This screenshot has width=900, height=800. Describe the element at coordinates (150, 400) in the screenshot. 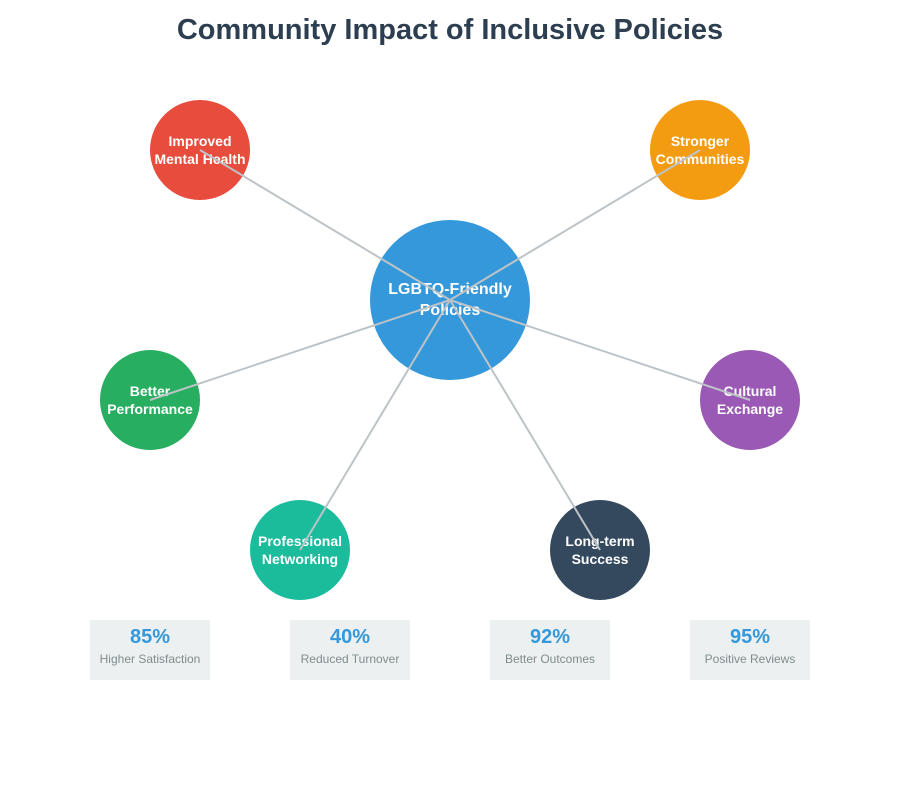

I see `node-better-performance: Better Performance` at that location.